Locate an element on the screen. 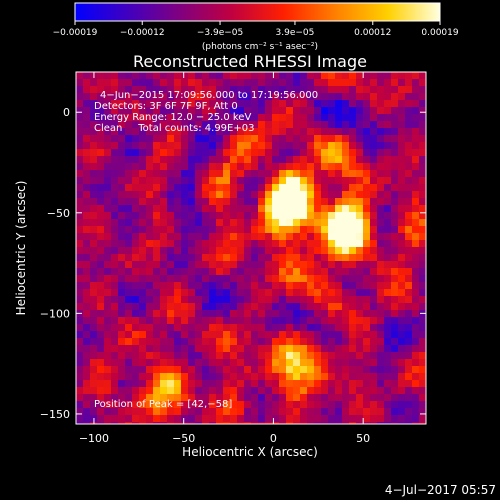 Image resolution: width=500 pixels, height=500 pixels. annotation-clean: Clean Total counts: 4.99E+03 is located at coordinates (174, 128).